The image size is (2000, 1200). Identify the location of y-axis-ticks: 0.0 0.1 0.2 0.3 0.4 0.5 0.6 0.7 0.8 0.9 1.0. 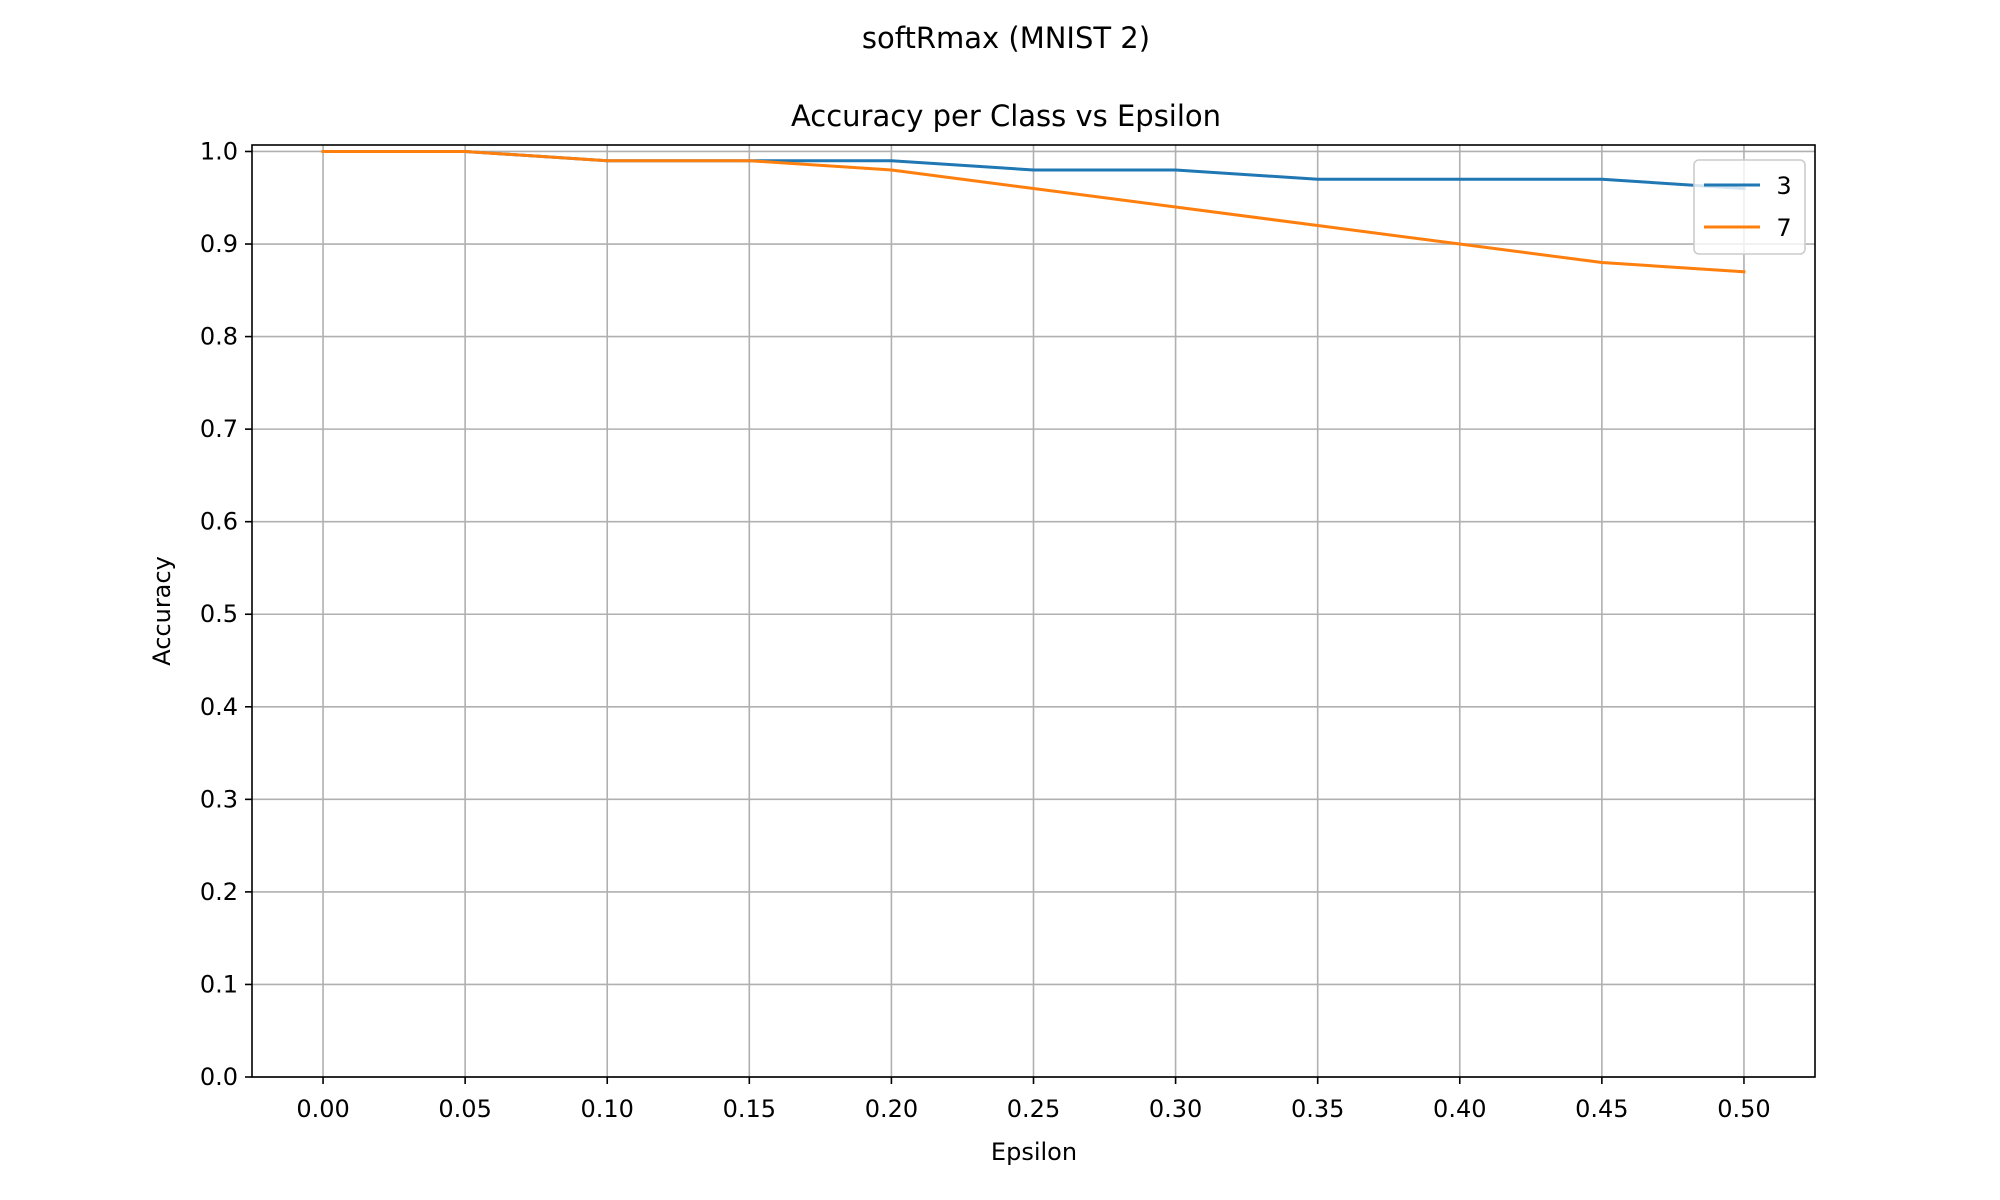
(226, 614).